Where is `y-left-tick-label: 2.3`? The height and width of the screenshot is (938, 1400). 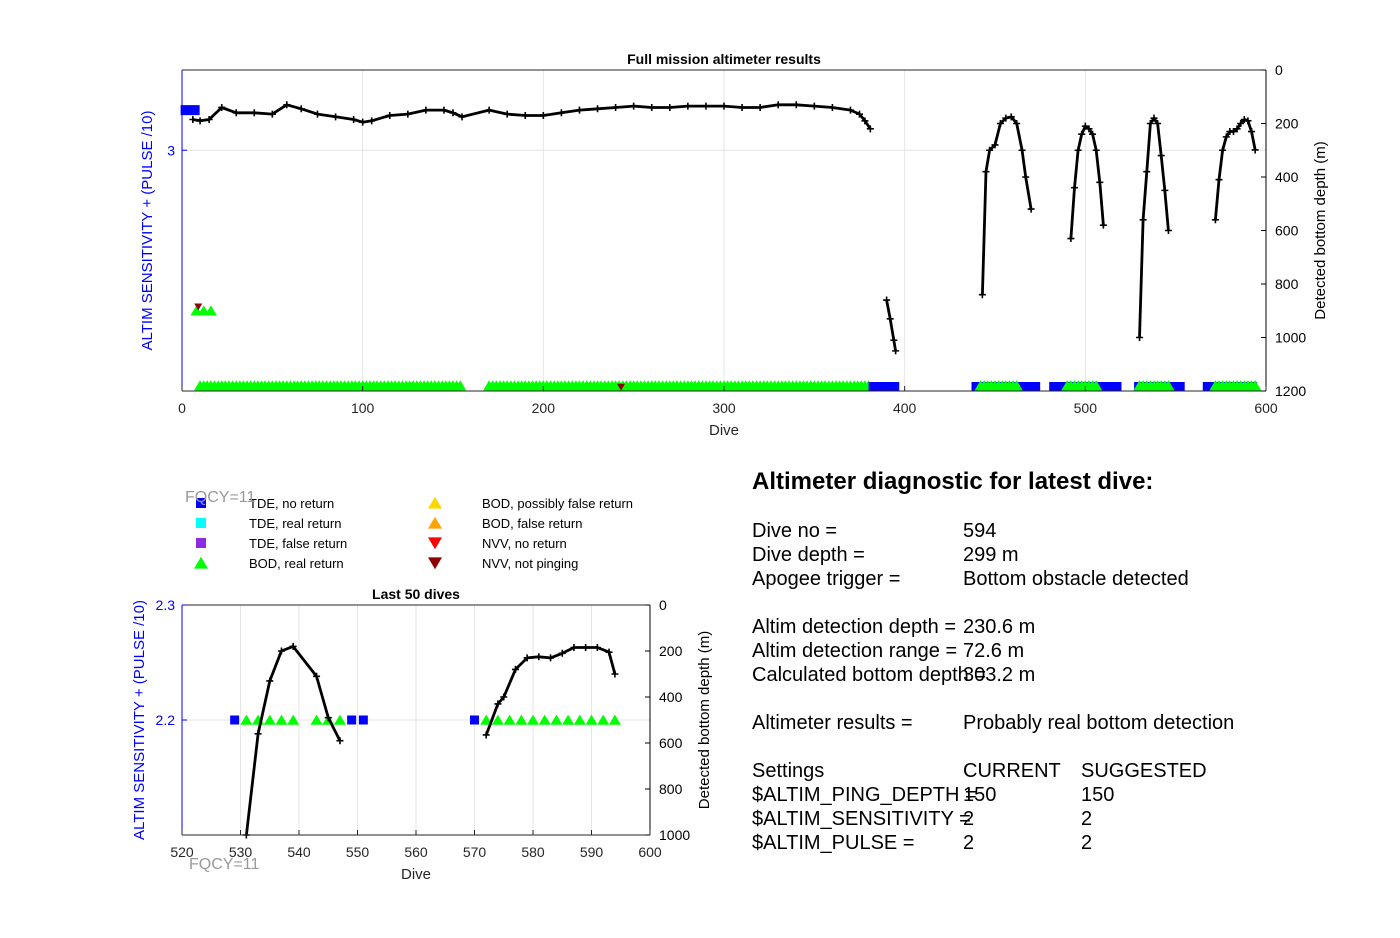 y-left-tick-label: 2.3 is located at coordinates (166, 605).